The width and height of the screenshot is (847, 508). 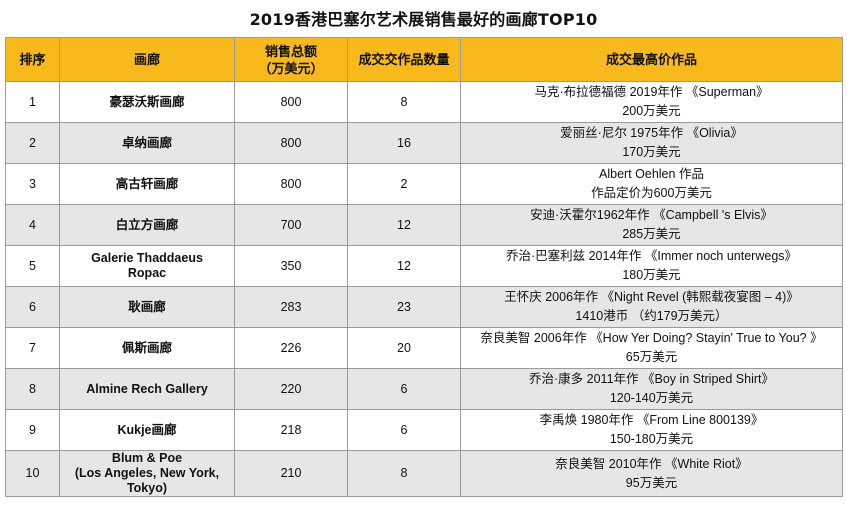 What do you see at coordinates (32, 348) in the screenshot?
I see `rank-cell: 7` at bounding box center [32, 348].